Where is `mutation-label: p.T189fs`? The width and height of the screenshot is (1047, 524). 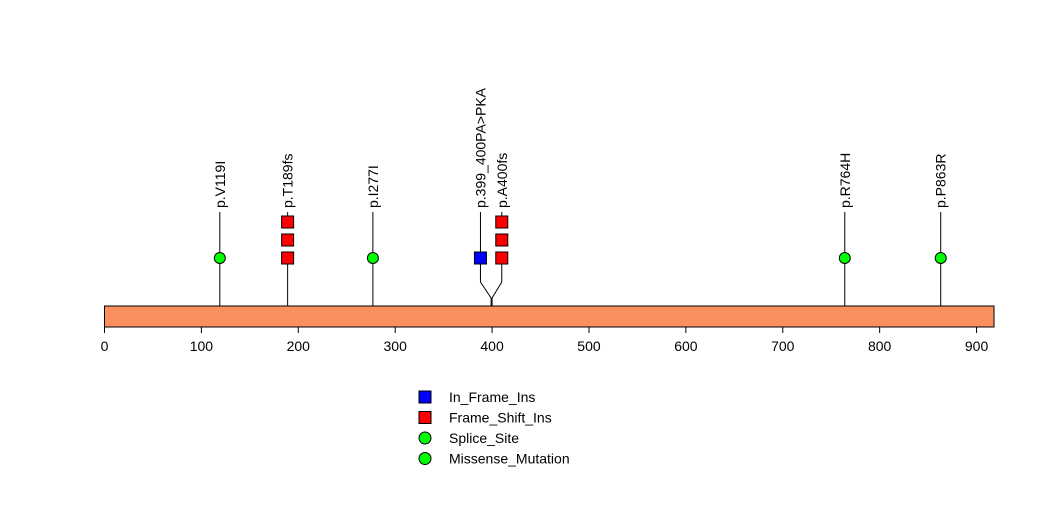 mutation-label: p.T189fs is located at coordinates (288, 181).